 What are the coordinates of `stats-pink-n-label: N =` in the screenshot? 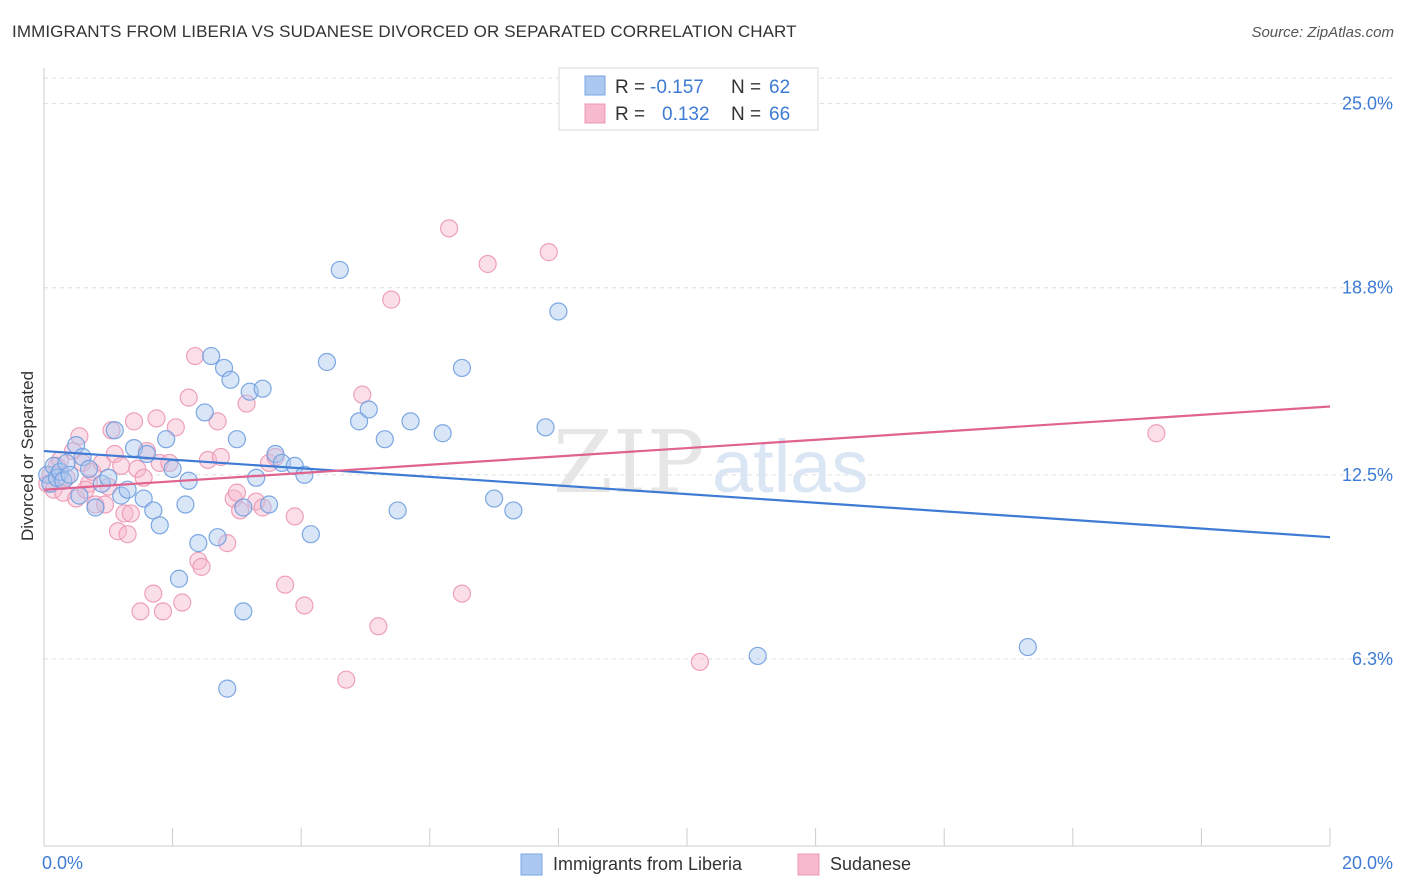 It's located at (746, 114).